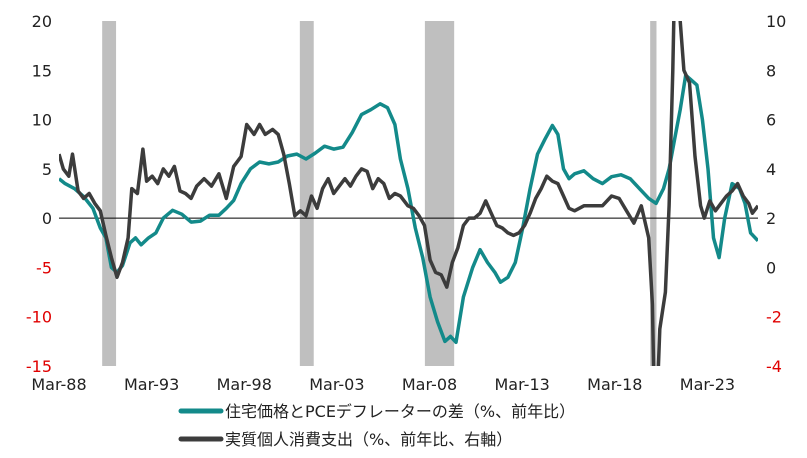 This screenshot has height=458, width=807. What do you see at coordinates (771, 218) in the screenshot?
I see `right-y-tick-label: 2` at bounding box center [771, 218].